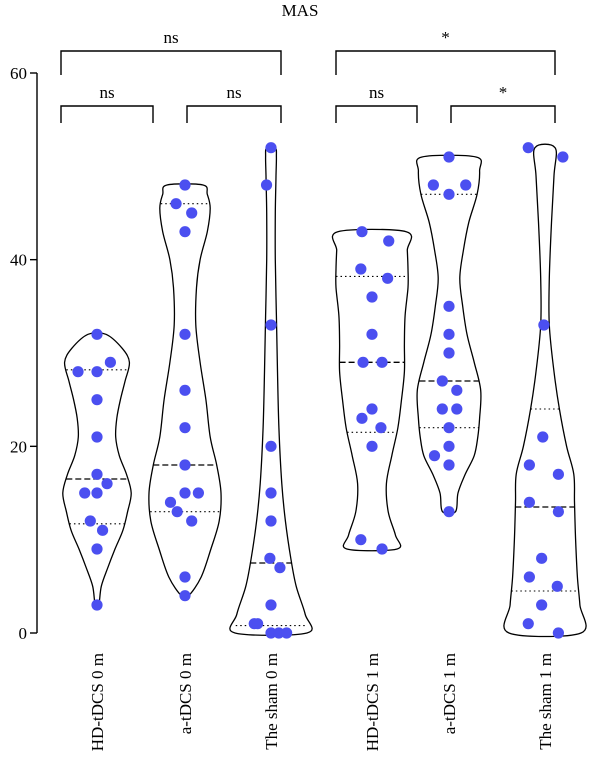  What do you see at coordinates (185, 693) in the screenshot?
I see `x-category-label: a-tDCS 0 m` at bounding box center [185, 693].